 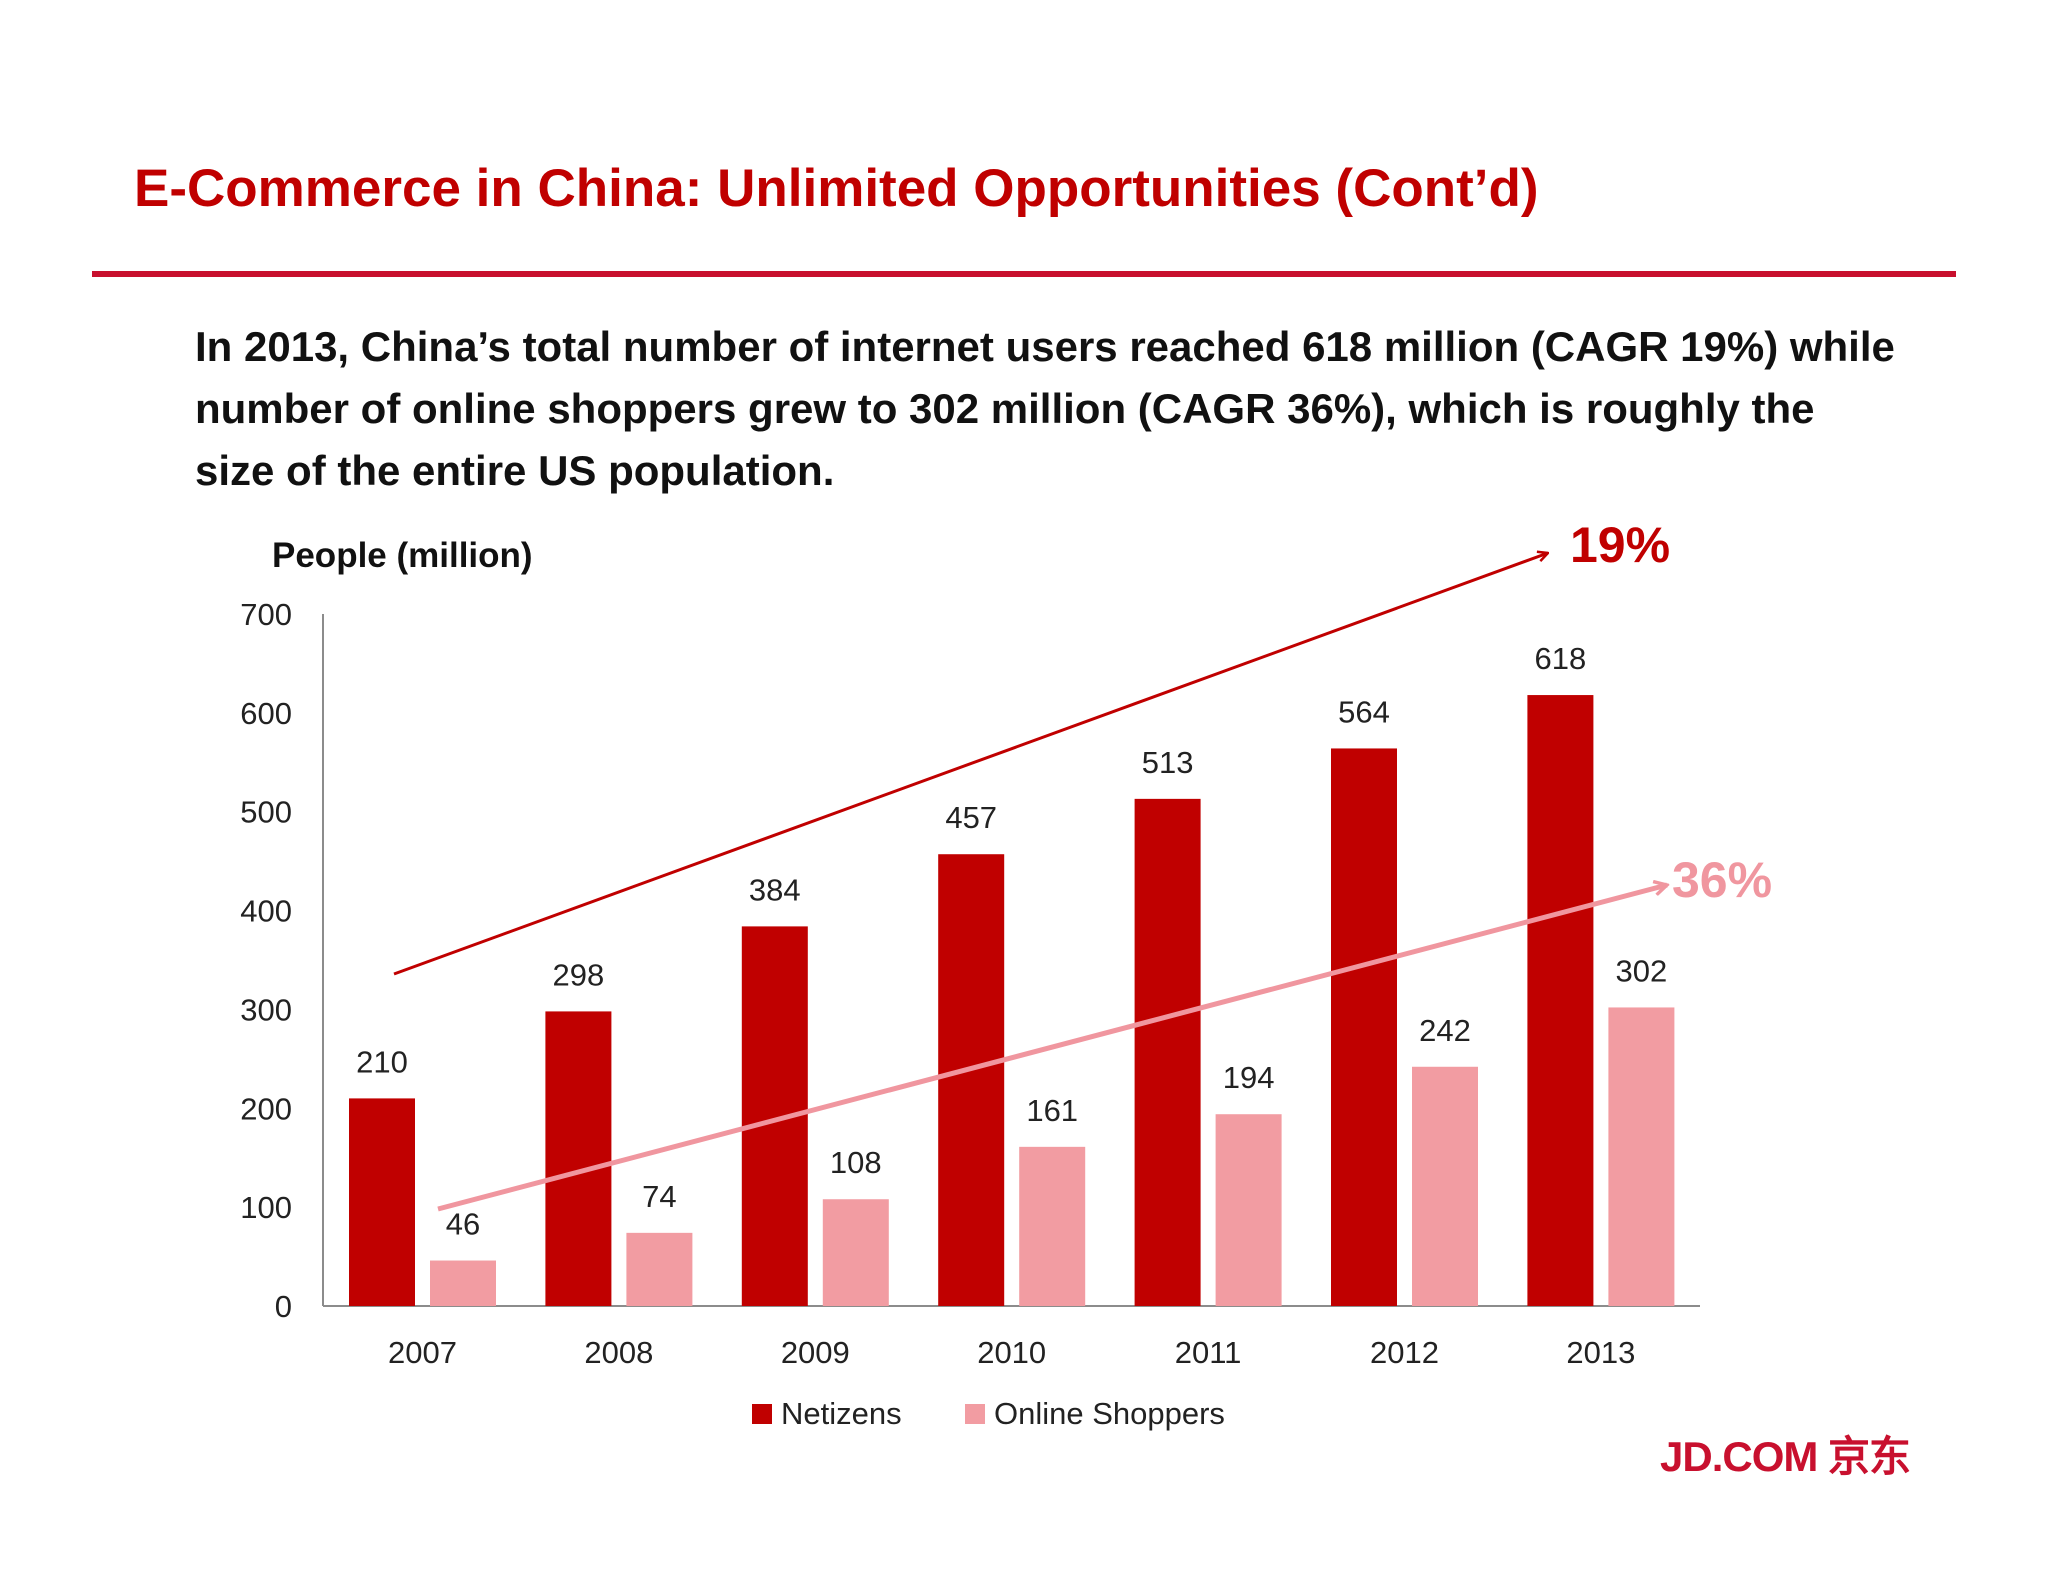 I want to click on legend-swatch-online-shoppers, so click(x=975, y=1414).